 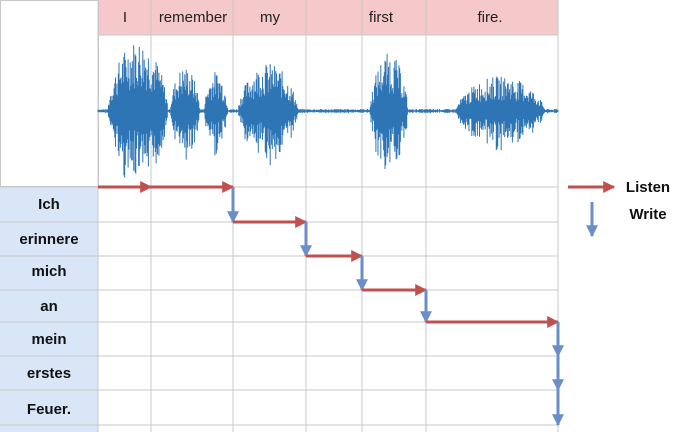 What do you see at coordinates (125, 17) in the screenshot?
I see `source-word: I` at bounding box center [125, 17].